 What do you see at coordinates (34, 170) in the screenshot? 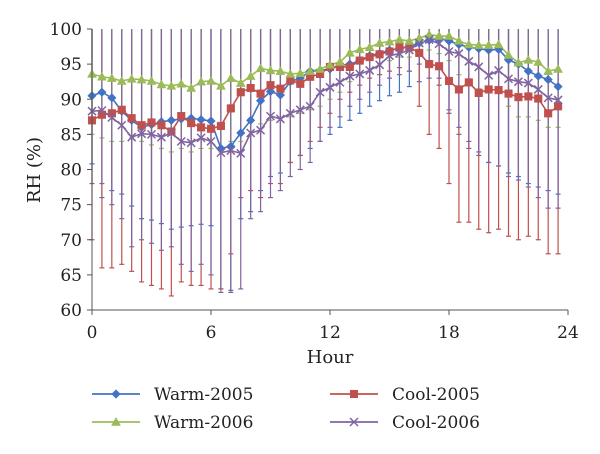
I see `y-axis-title: RH (%)` at bounding box center [34, 170].